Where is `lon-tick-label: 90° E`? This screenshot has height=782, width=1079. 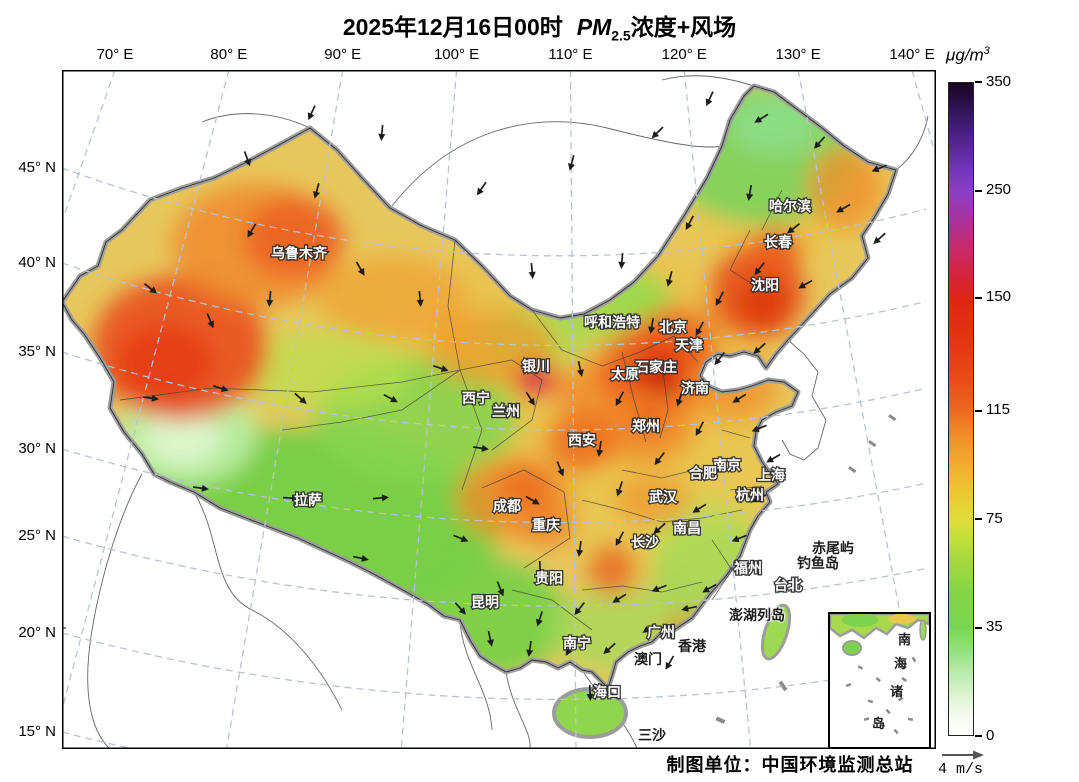
lon-tick-label: 90° E is located at coordinates (343, 54).